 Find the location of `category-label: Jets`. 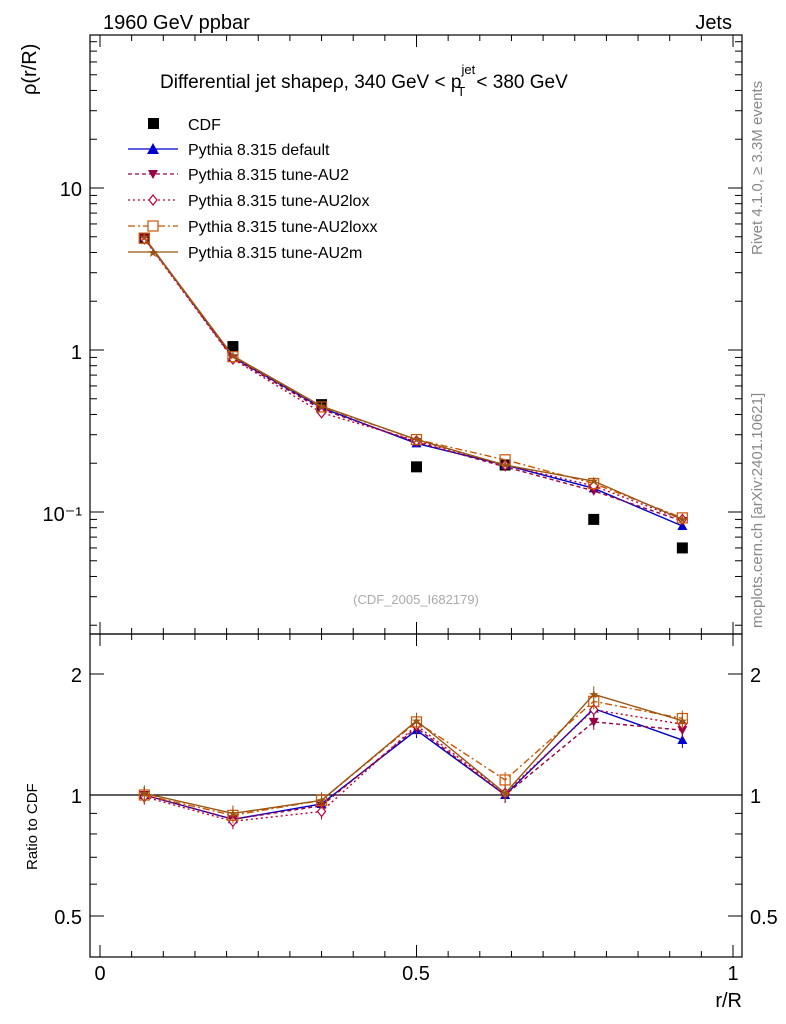

category-label: Jets is located at coordinates (713, 23).